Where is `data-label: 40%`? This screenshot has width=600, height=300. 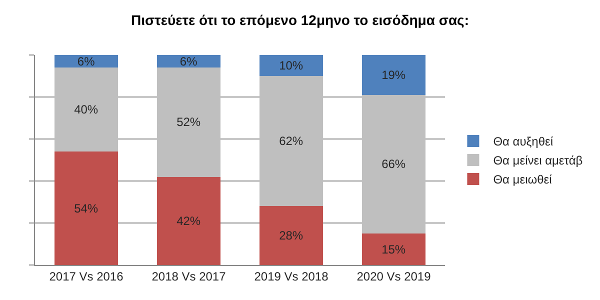 data-label: 40% is located at coordinates (86, 109).